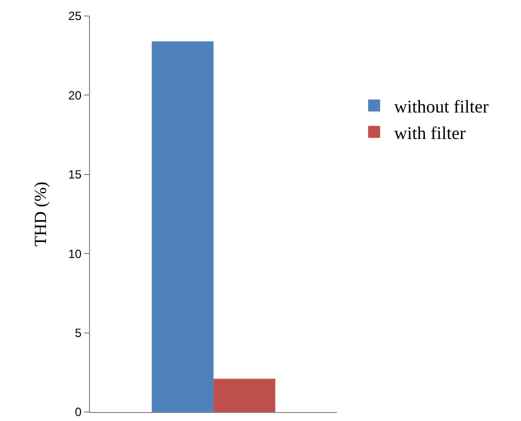 The height and width of the screenshot is (421, 521). Describe the element at coordinates (430, 132) in the screenshot. I see `legend-label: with filter` at that location.